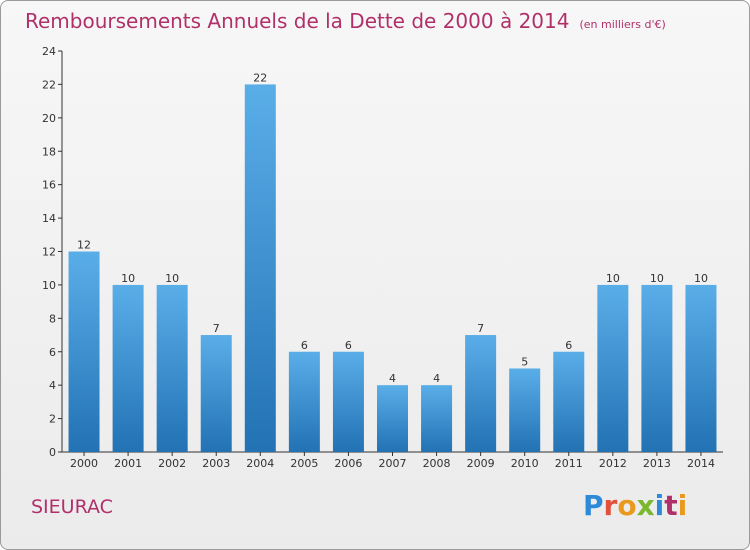 This screenshot has width=750, height=550. Describe the element at coordinates (128, 463) in the screenshot. I see `x-tick-label: 2001` at that location.